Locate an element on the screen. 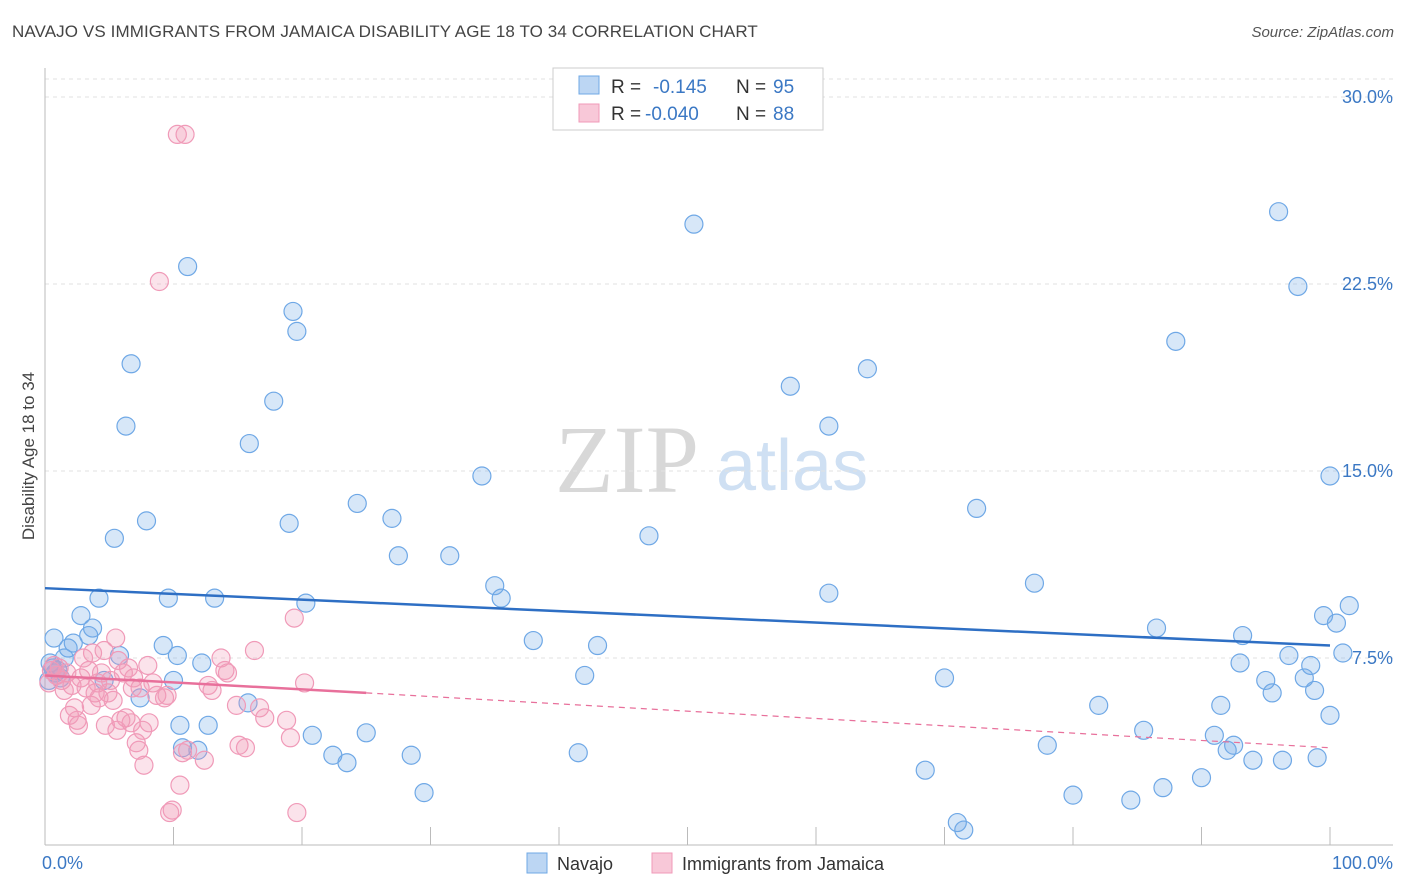 This screenshot has height=892, width=1406. watermark-zip: ZIP is located at coordinates (627, 459).